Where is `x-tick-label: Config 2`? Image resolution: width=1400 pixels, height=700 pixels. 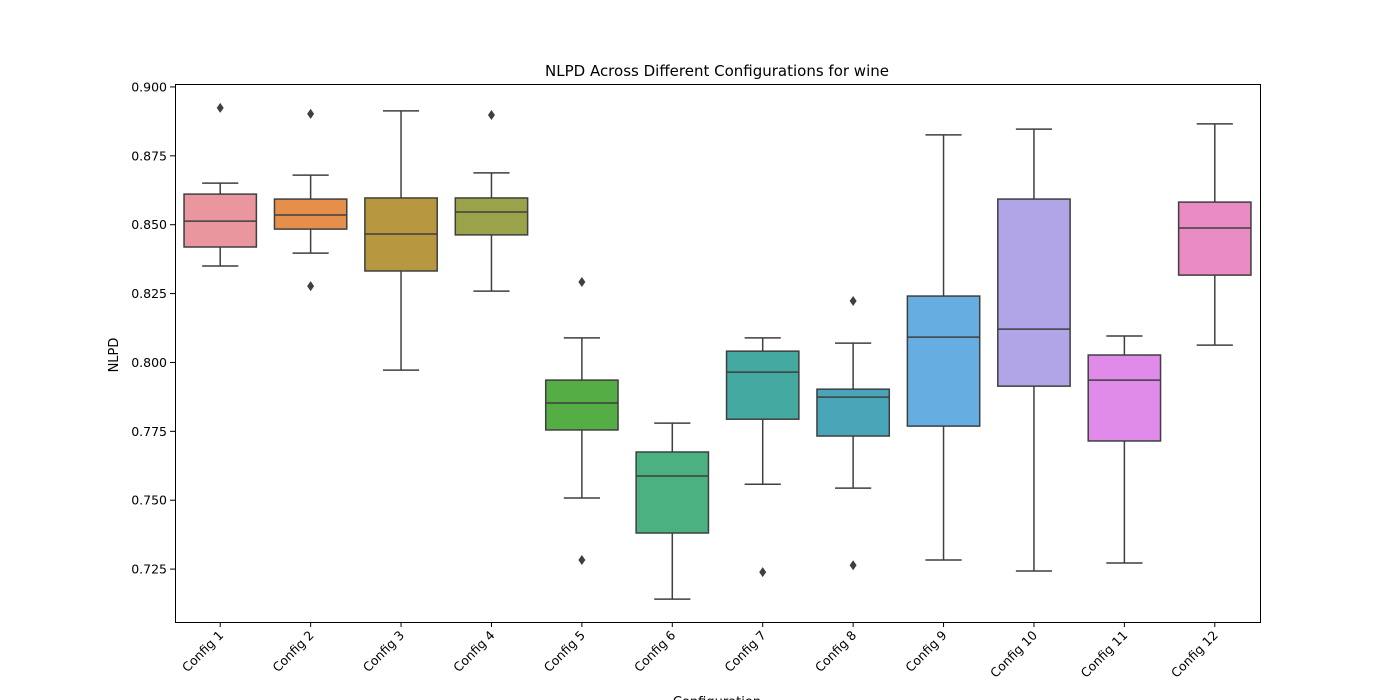
x-tick-label: Config 2 is located at coordinates (292, 651).